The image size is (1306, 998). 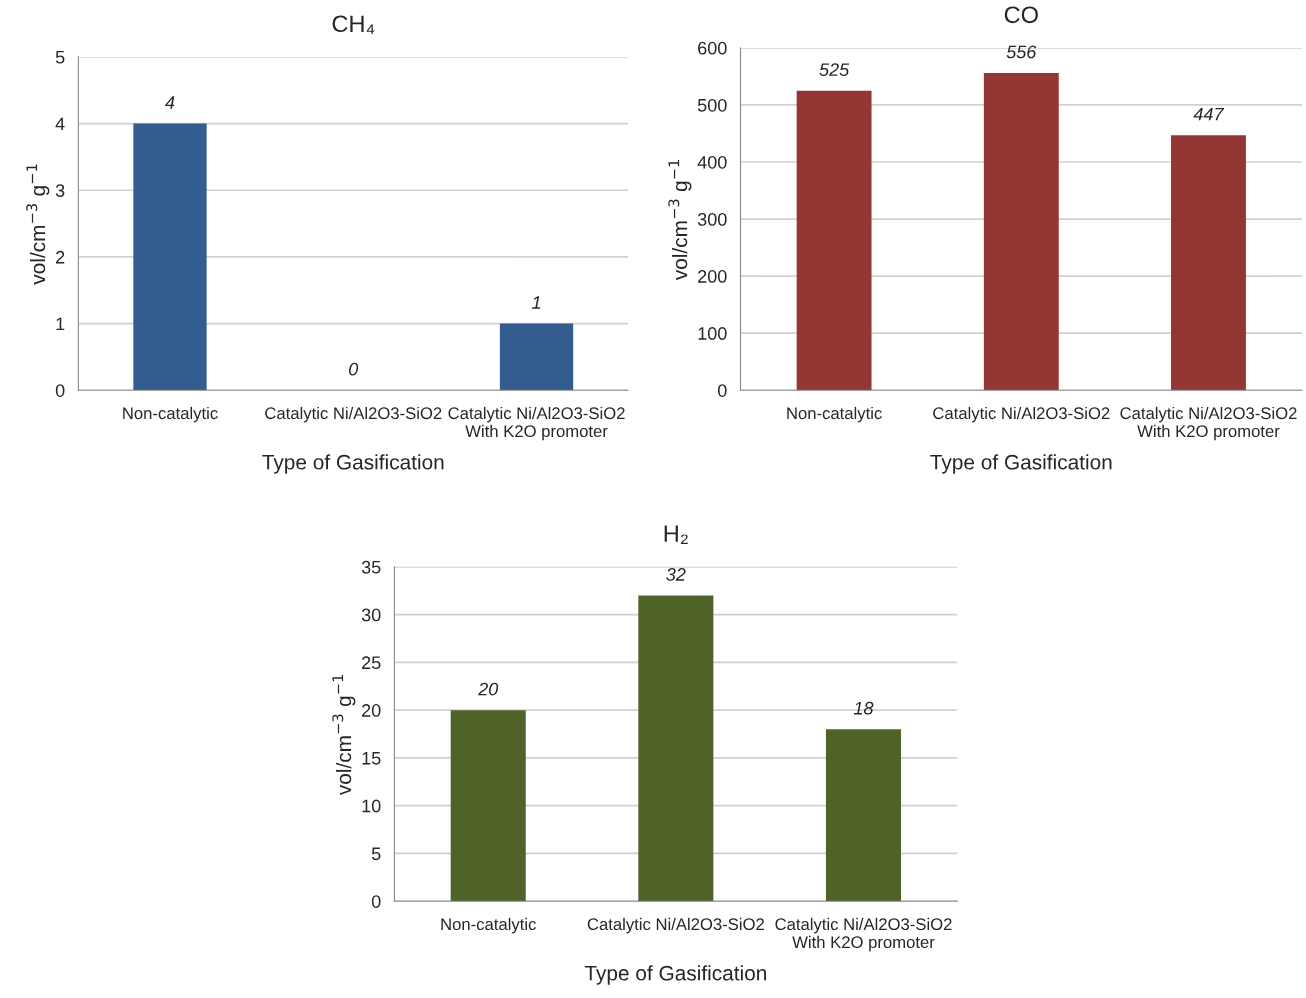 I want to click on chart-title: H₂, so click(x=676, y=534).